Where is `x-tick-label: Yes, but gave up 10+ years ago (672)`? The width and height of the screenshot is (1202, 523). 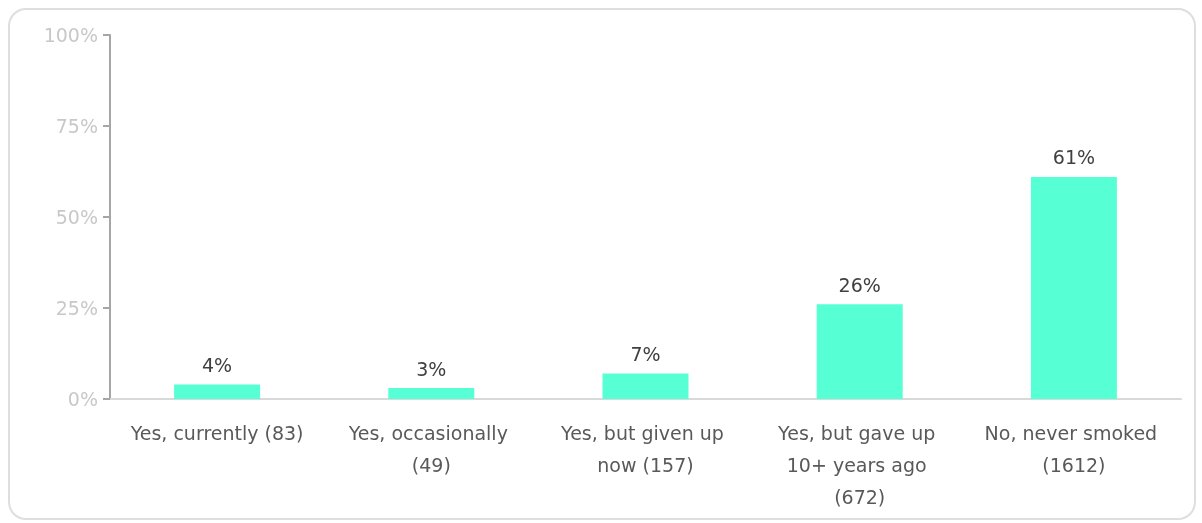
x-tick-label: Yes, but gave up 10+ years ago (672) is located at coordinates (859, 465).